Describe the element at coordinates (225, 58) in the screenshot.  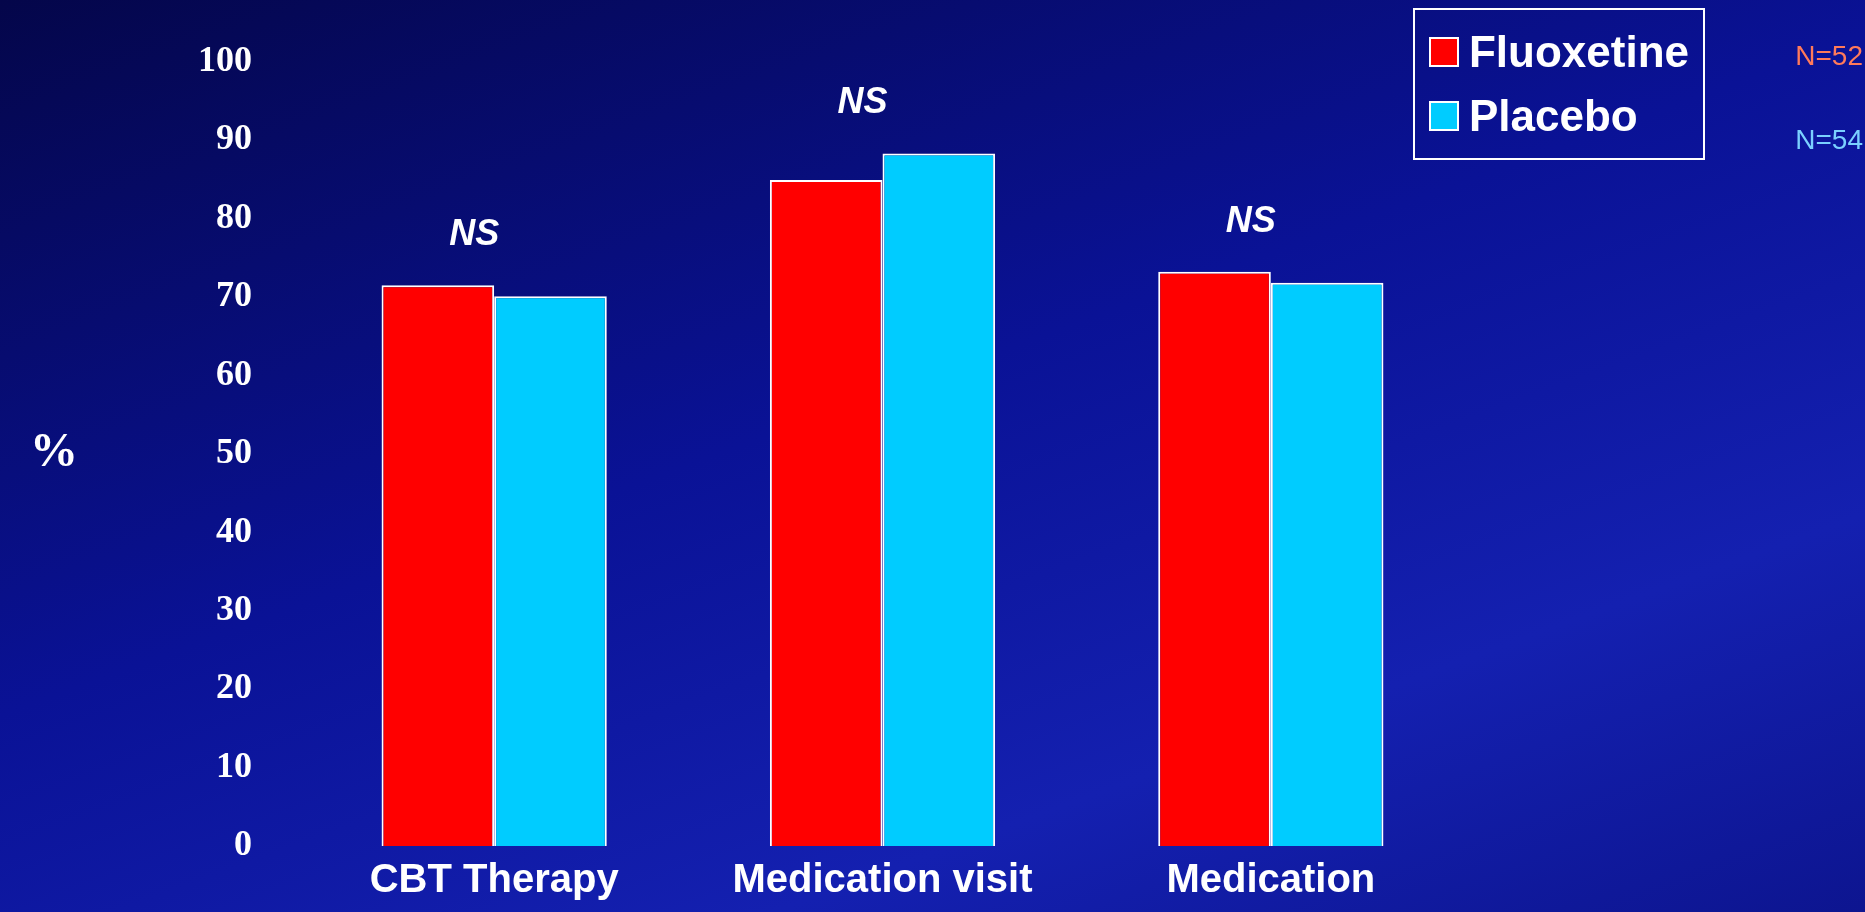
I see `y-tick-label: 100` at that location.